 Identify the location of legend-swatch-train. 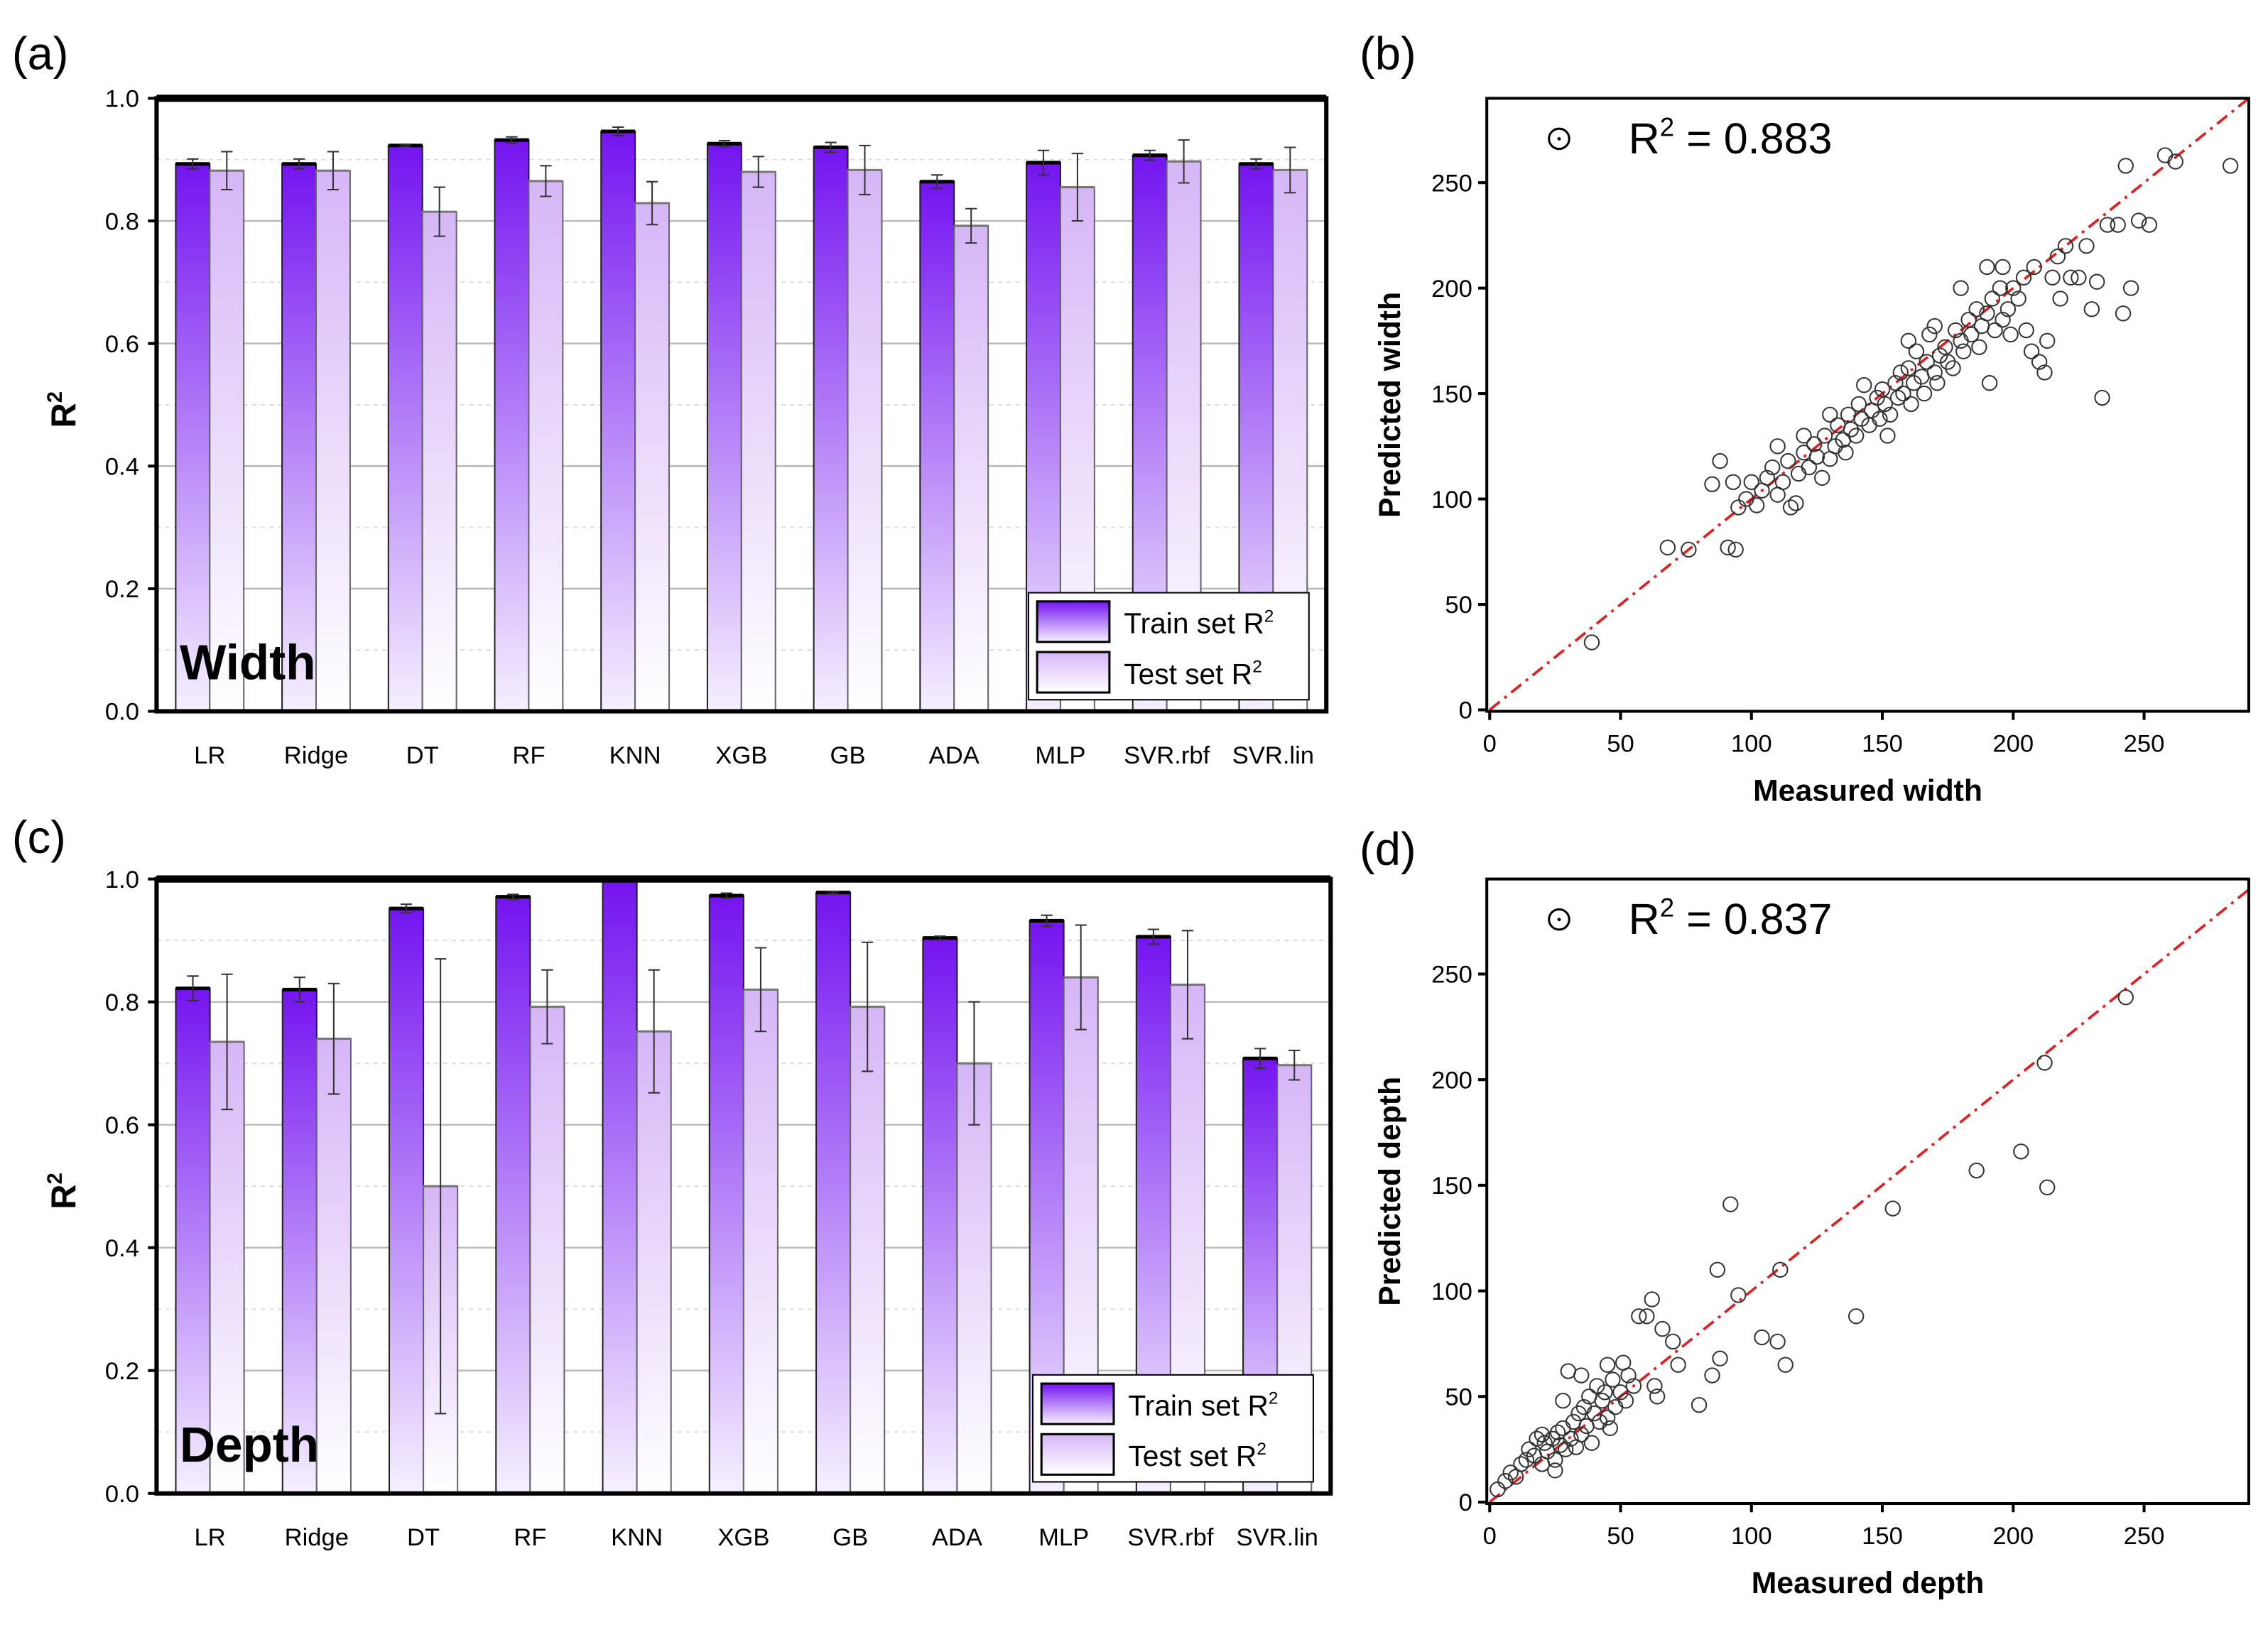
(1077, 1403).